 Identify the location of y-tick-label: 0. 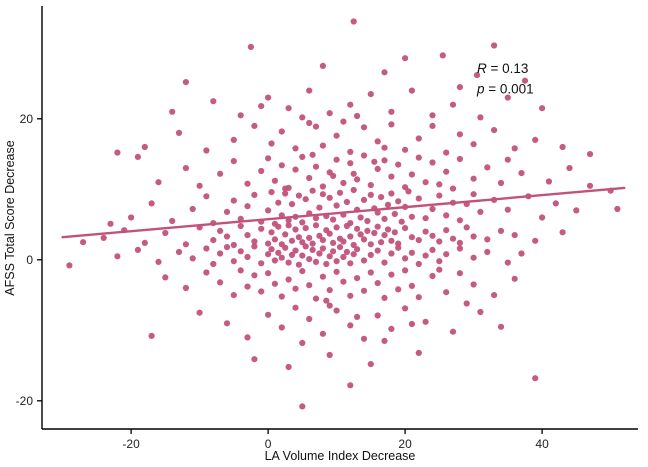
(29, 260).